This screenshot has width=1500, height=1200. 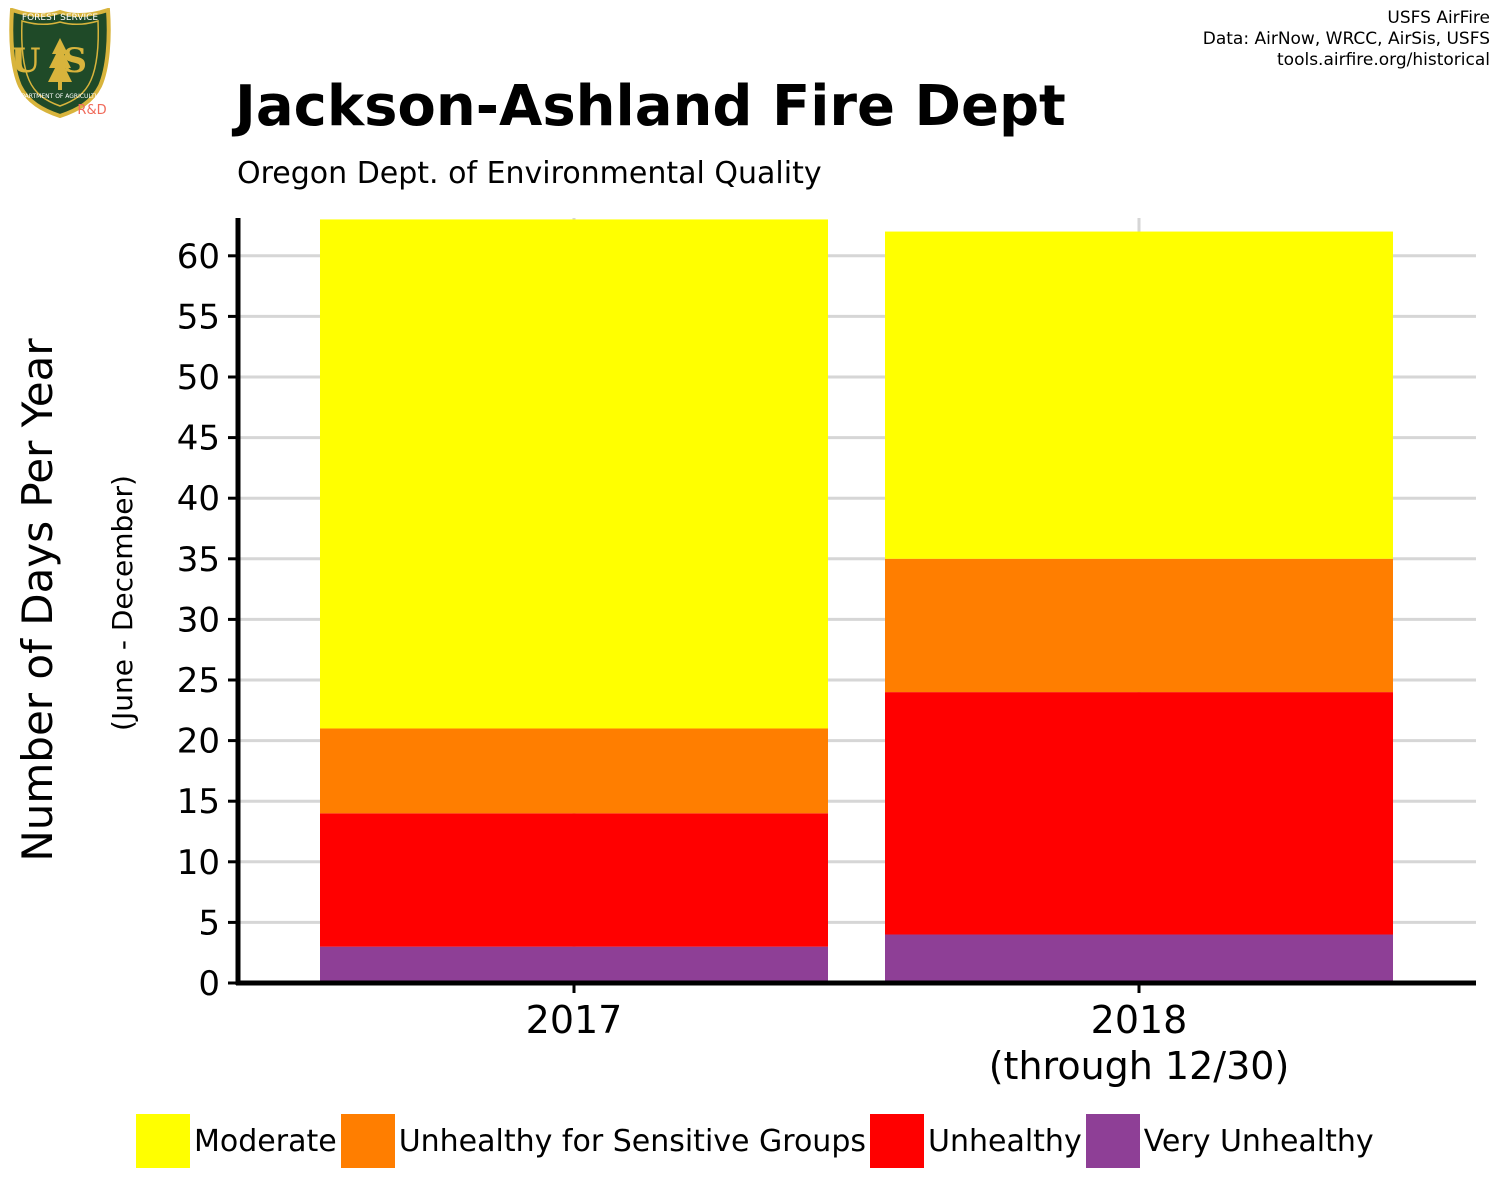 I want to click on logo-main-text: US, so click(x=60, y=61).